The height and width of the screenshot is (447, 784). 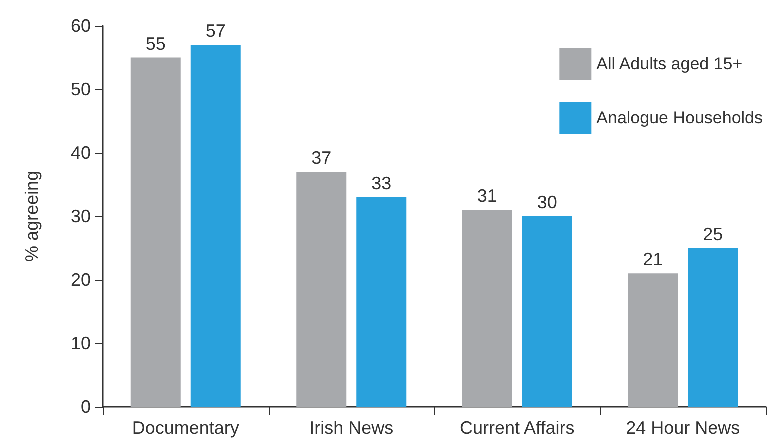 I want to click on legend-label: Analogue Households, so click(x=680, y=118).